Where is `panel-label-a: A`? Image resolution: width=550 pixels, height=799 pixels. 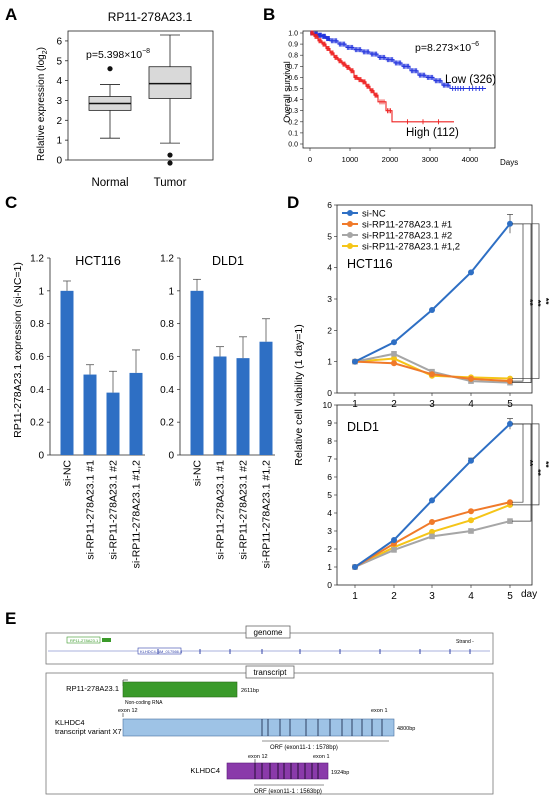
panel-label-a: A is located at coordinates (11, 14).